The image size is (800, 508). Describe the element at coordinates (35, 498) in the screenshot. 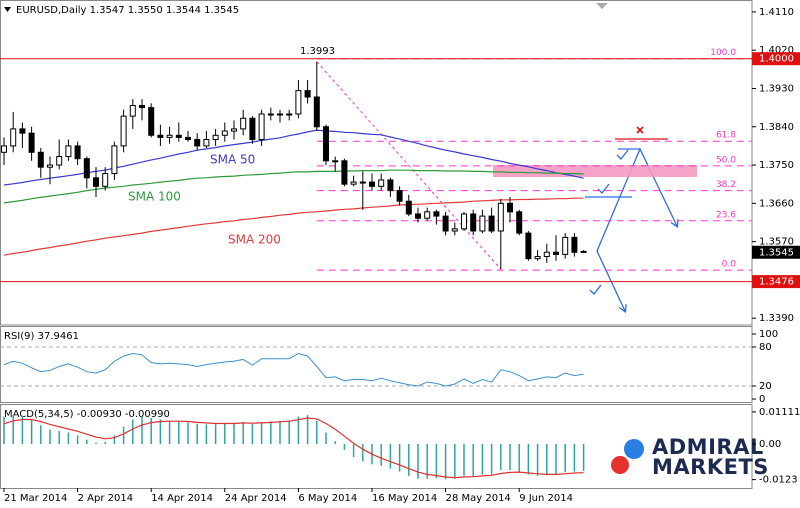

I see `x-tick-label: 21 Mar 2014` at that location.